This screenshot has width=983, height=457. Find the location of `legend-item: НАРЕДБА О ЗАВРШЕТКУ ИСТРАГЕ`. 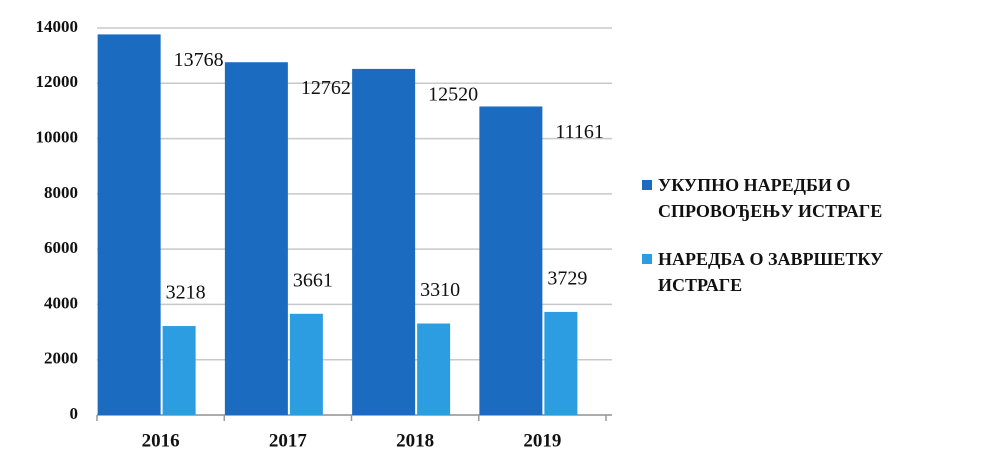

legend-item: НАРЕДБА О ЗАВРШЕТКУ ИСТРАГЕ is located at coordinates (802, 272).